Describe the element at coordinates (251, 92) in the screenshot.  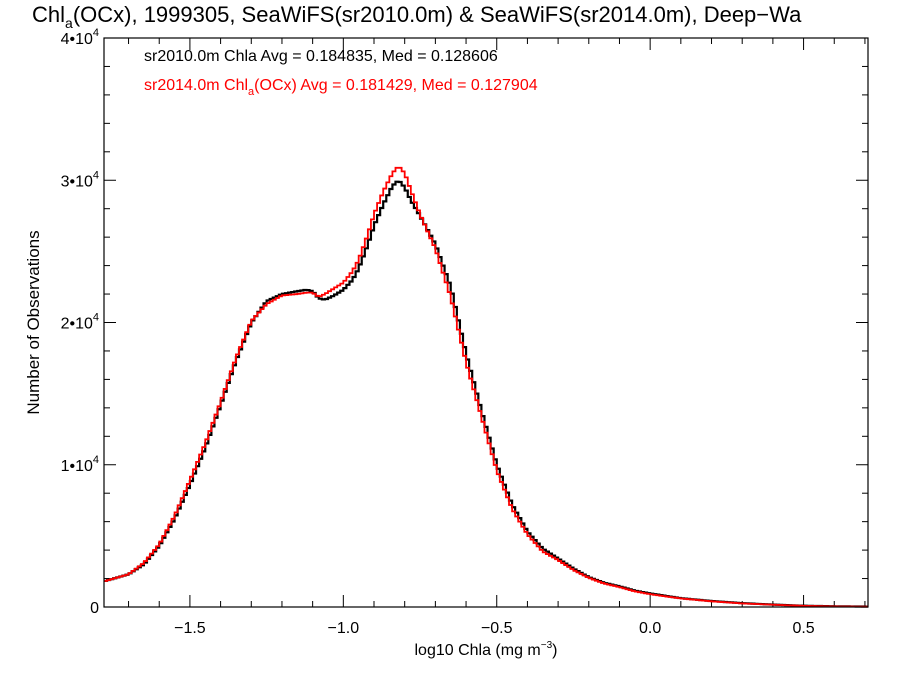
I see `legend-entry-subscript: a` at that location.